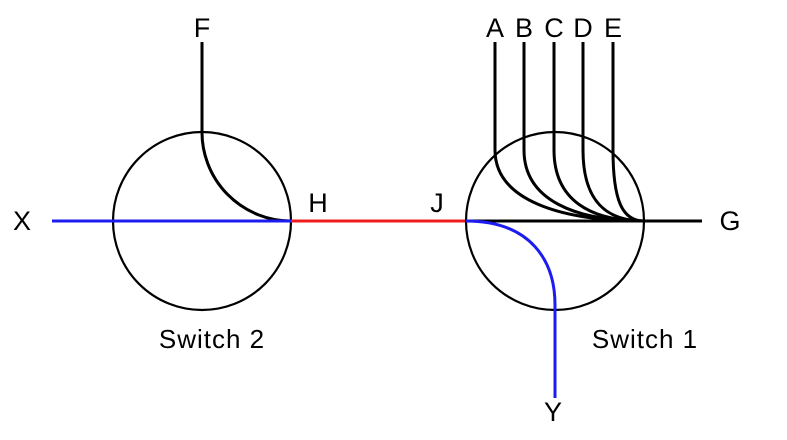  I want to click on switch-1-path-d-to-g, so click(613, 132).